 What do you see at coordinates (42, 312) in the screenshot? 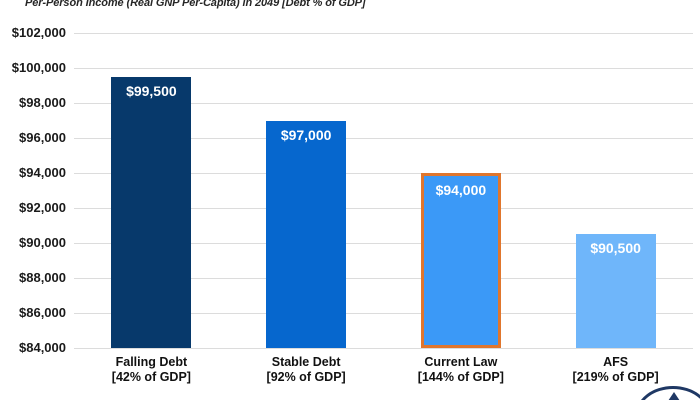
I see `y-axis-tick-label: $86,000` at bounding box center [42, 312].